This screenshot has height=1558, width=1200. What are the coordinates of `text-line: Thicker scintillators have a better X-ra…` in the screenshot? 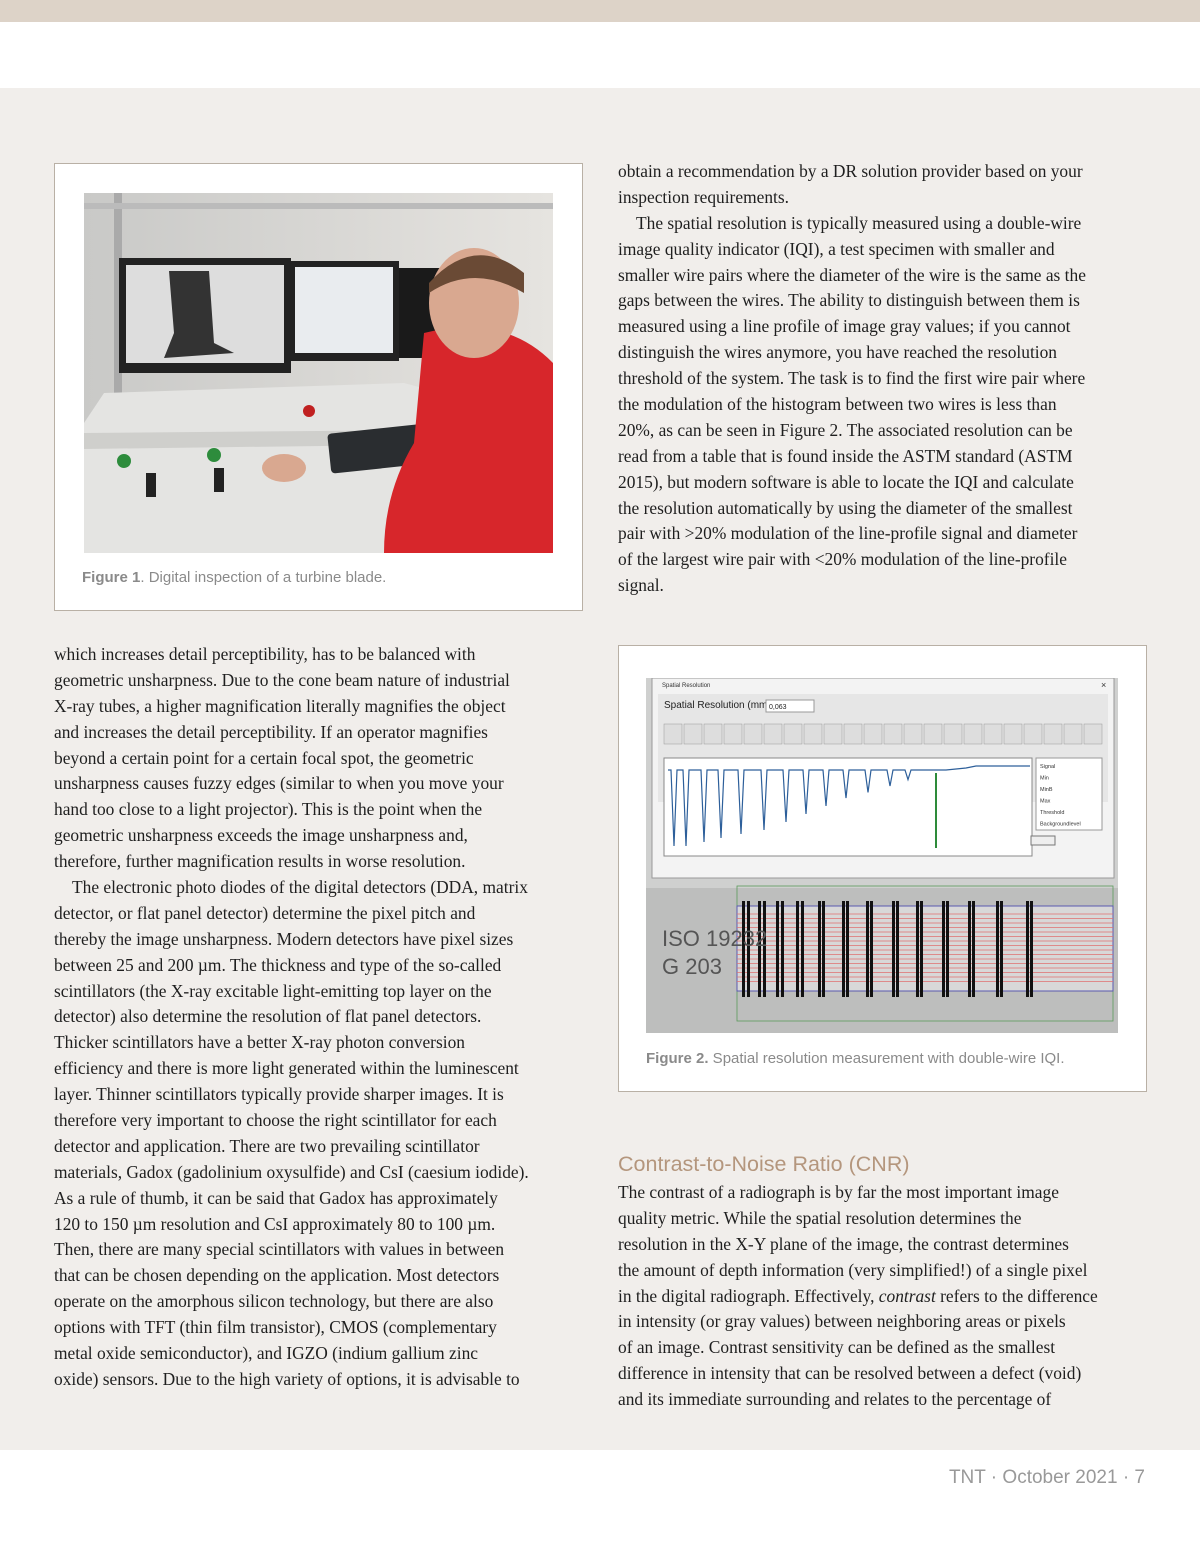 It's located at (259, 1042).